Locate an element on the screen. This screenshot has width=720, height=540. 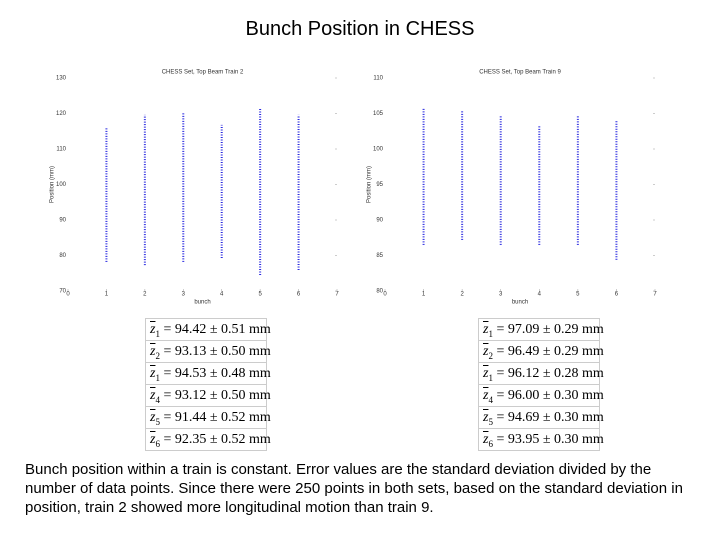
equation-value: = 93.95 ± 0.30 mm is located at coordinates (550, 439).